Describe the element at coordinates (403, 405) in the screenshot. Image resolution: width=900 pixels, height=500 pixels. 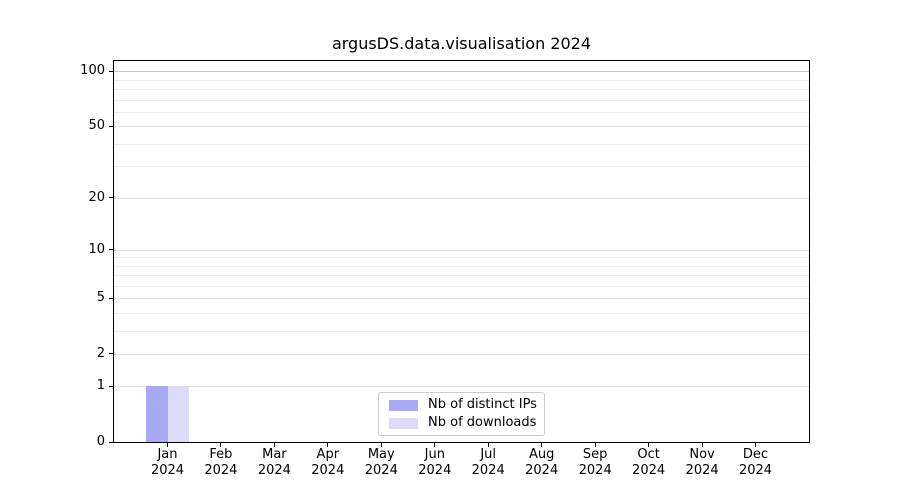
I see `legend-swatch-distinct-ips-icon` at that location.